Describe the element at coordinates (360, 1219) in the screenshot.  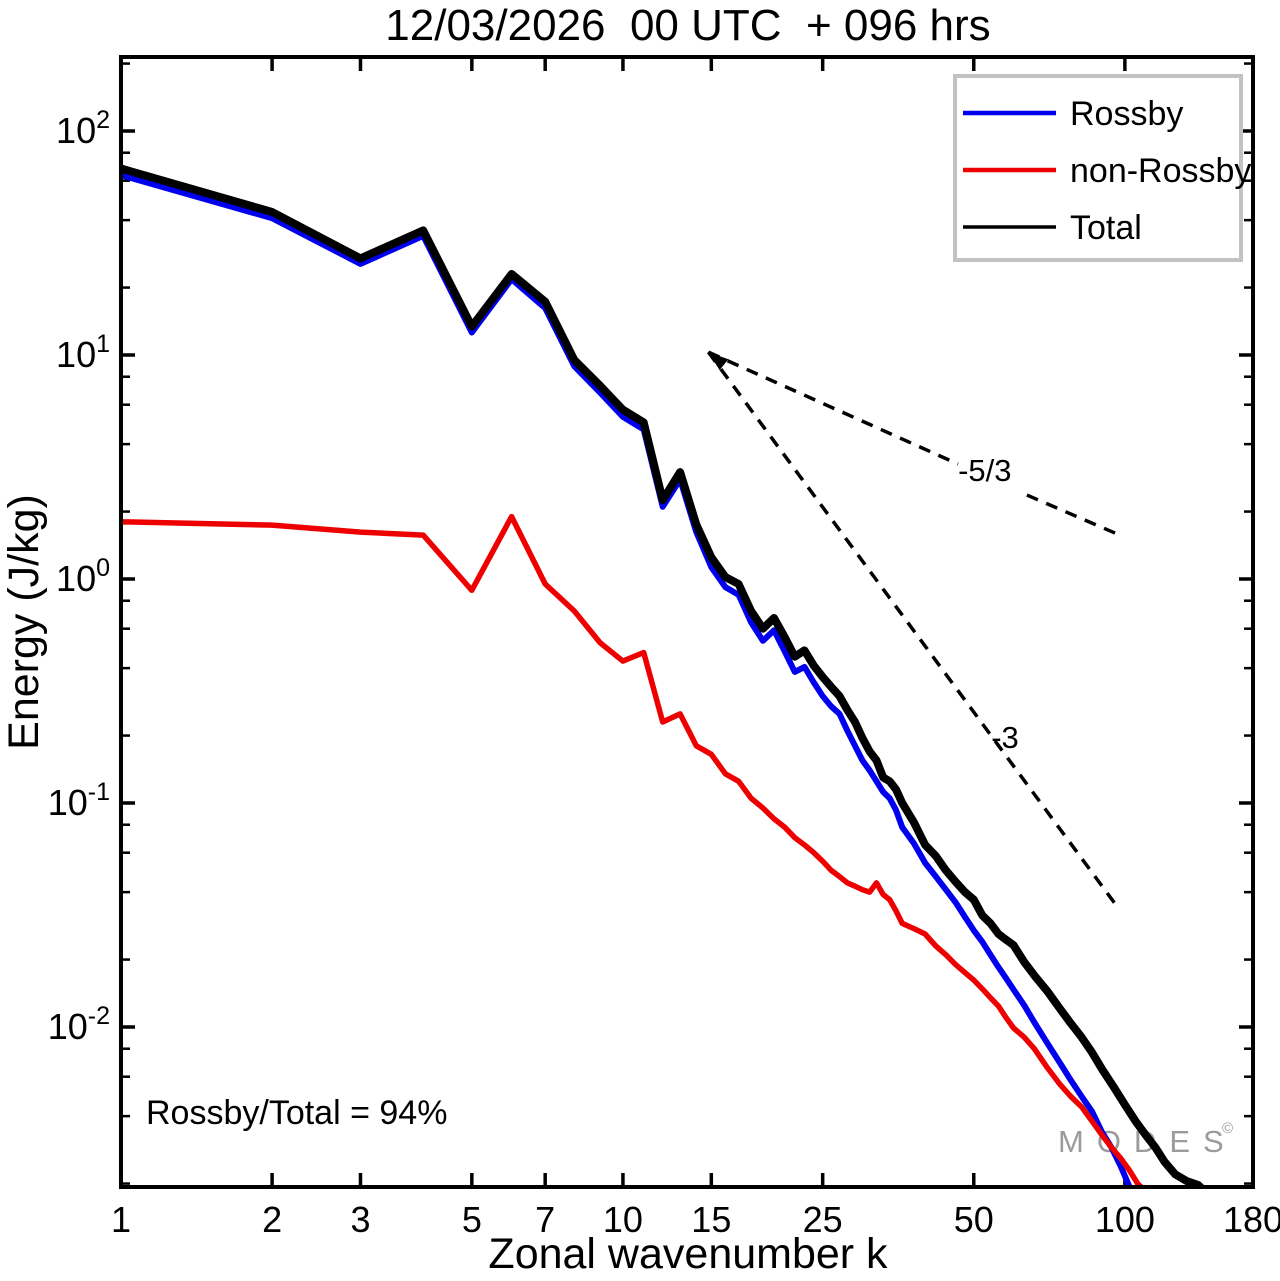
I see `x-tick-label: 3` at that location.